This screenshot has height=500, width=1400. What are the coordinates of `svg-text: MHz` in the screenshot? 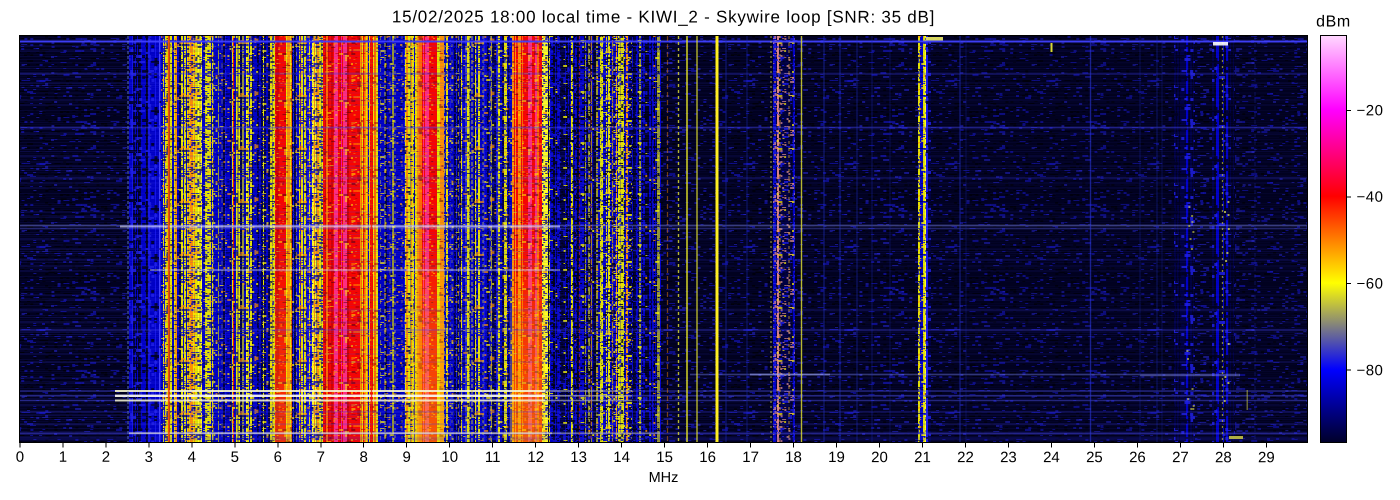 It's located at (664, 478).